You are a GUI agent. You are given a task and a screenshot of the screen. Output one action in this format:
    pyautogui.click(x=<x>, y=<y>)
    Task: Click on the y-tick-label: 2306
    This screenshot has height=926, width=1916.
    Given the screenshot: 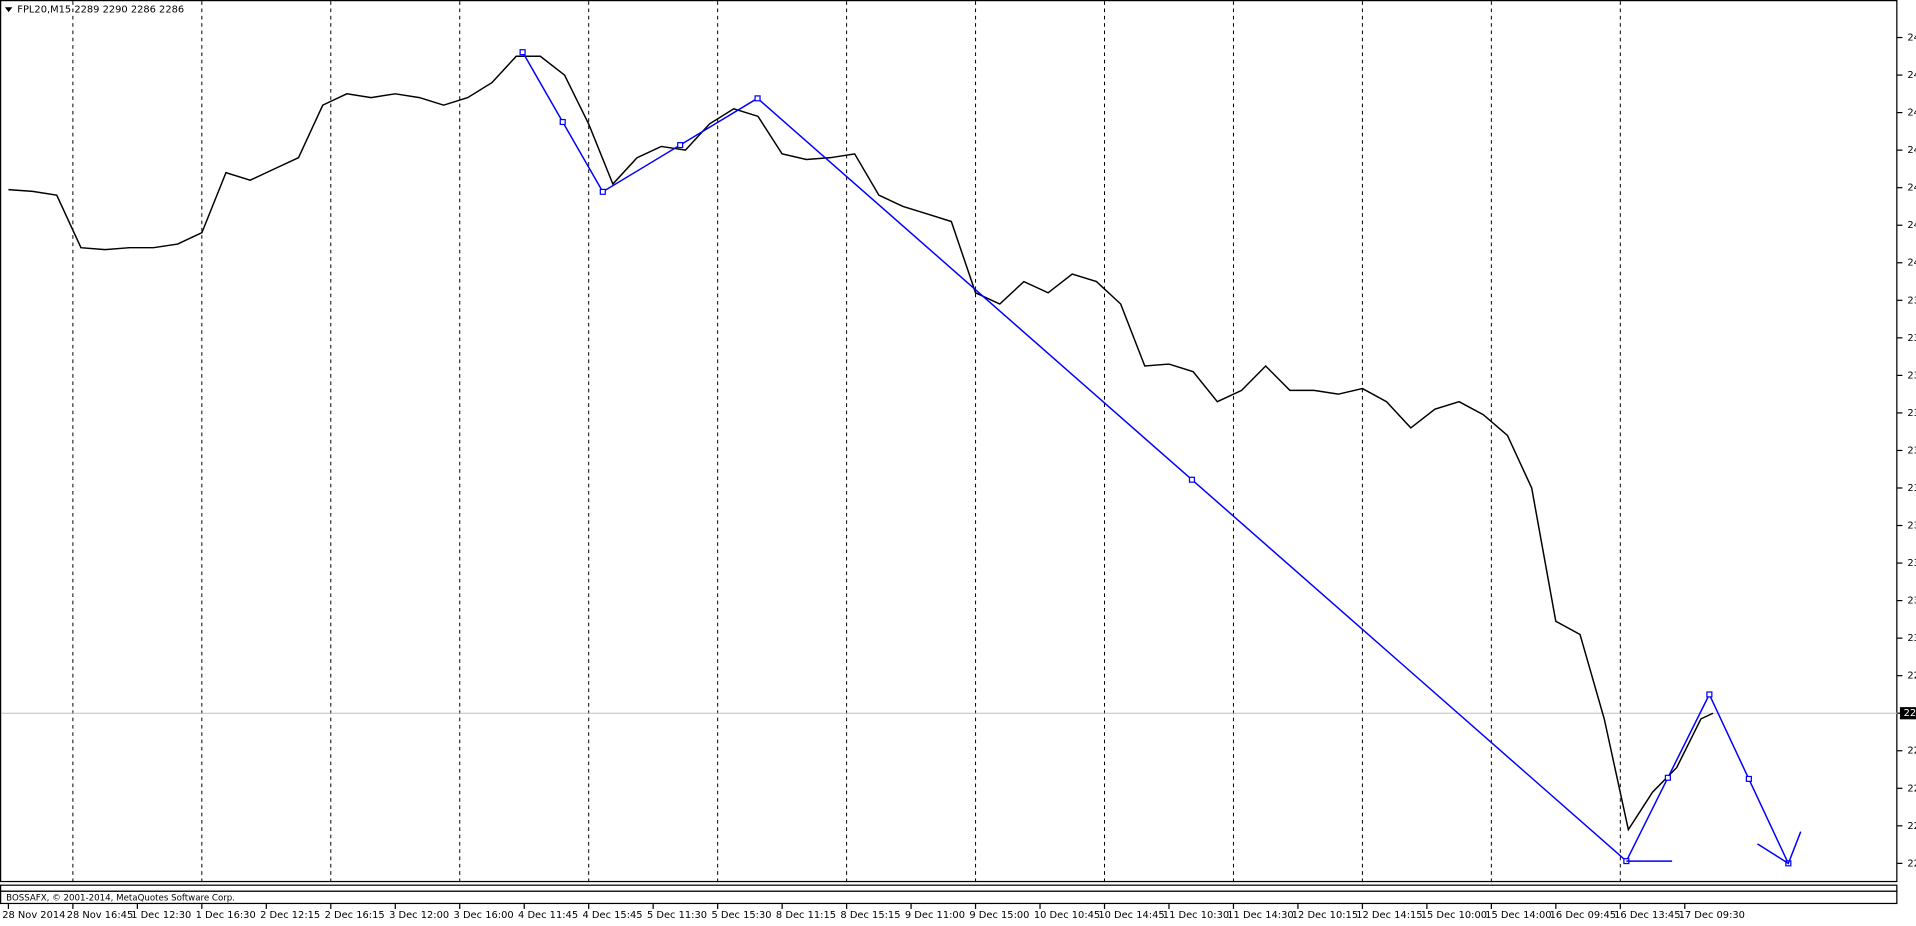 What is the action you would take?
    pyautogui.click(x=1911, y=638)
    